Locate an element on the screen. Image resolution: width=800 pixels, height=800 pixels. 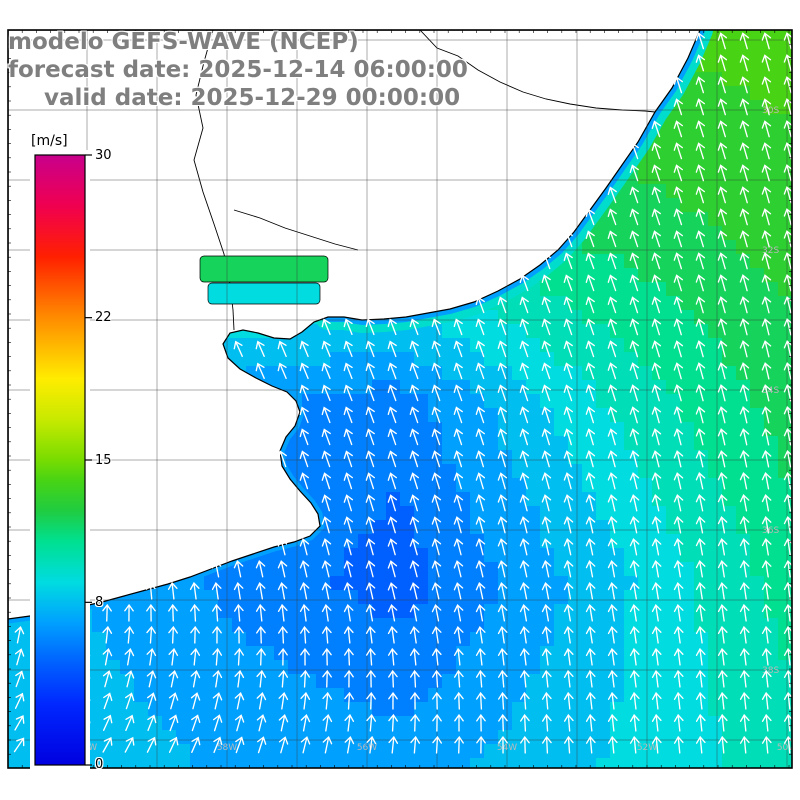
lat-label: 38S is located at coordinates (770, 671).